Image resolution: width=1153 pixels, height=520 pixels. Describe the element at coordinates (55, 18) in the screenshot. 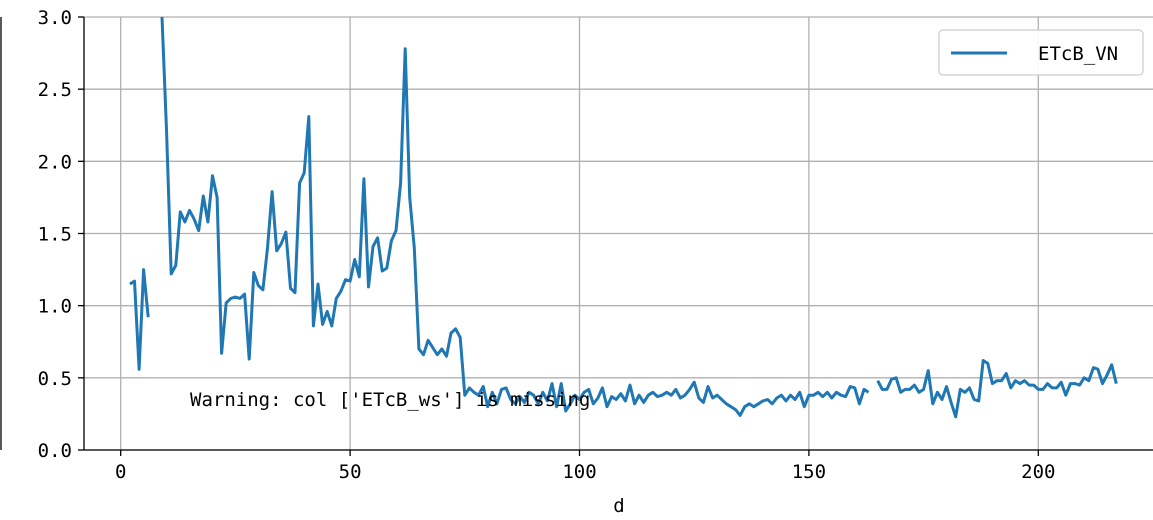

I see `y-tick-label-6: 3.0` at that location.